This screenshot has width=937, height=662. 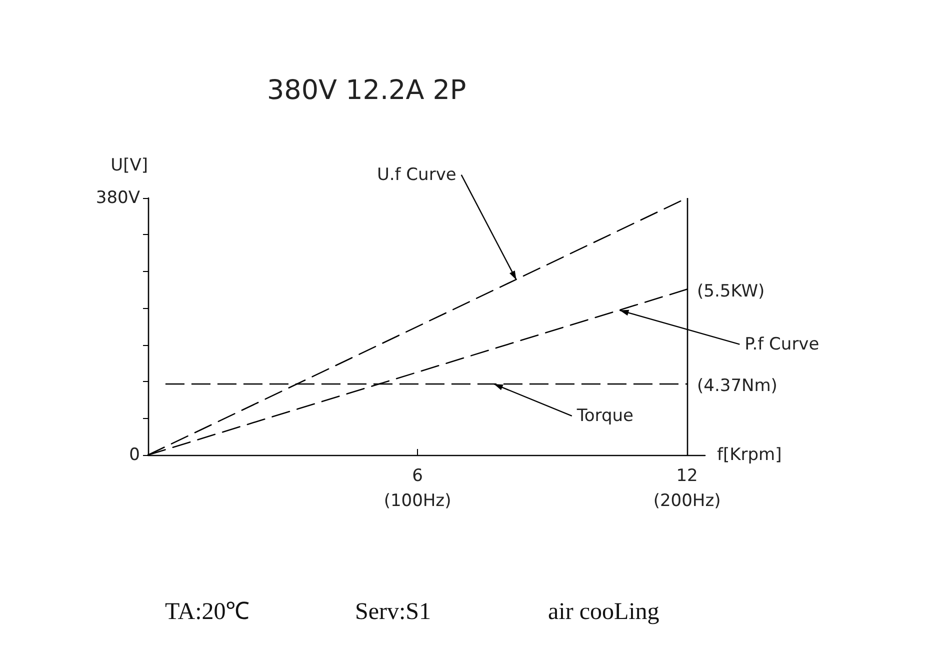 What do you see at coordinates (207, 612) in the screenshot?
I see `text: TA:20℃` at bounding box center [207, 612].